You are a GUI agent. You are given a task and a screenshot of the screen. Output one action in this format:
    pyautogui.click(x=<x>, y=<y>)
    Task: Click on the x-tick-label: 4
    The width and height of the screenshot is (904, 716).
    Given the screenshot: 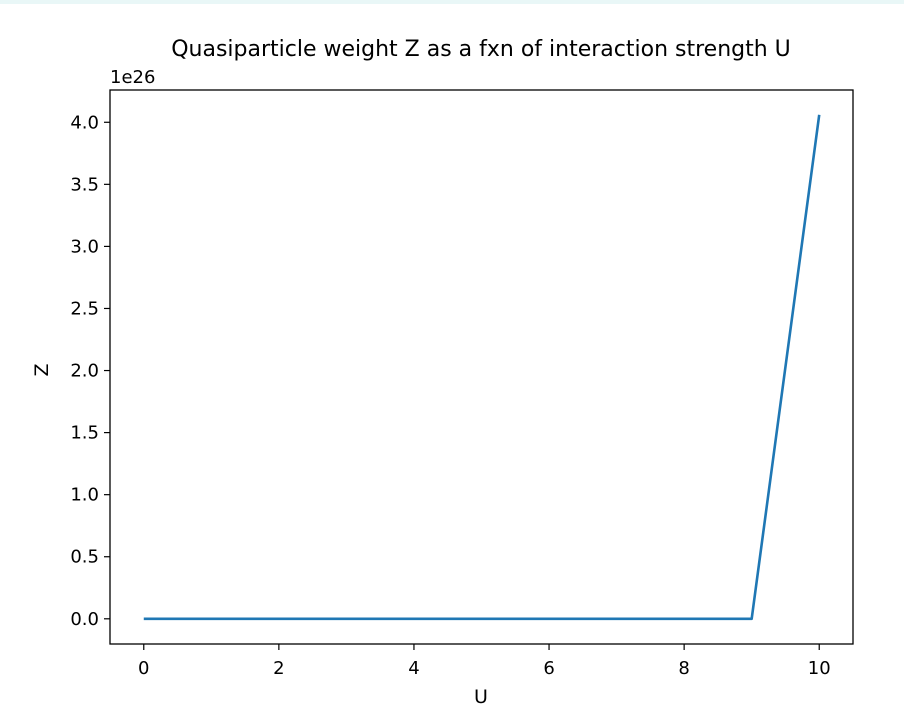 What is the action you would take?
    pyautogui.click(x=413, y=668)
    